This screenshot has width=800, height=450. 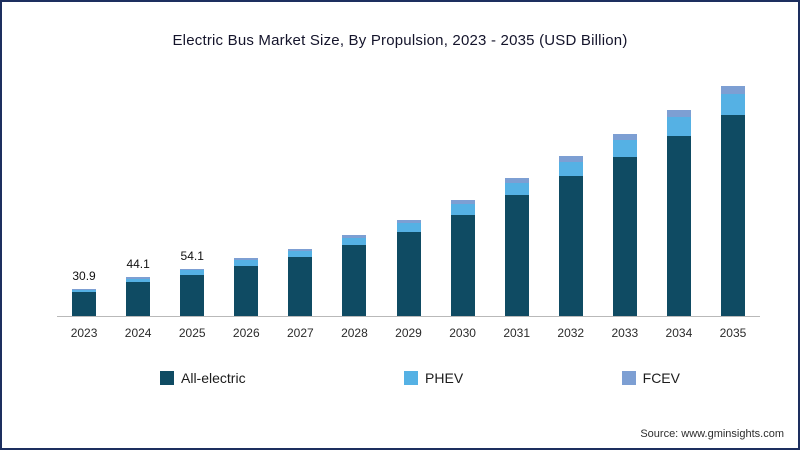 I want to click on phev-swatch-icon, so click(x=411, y=378).